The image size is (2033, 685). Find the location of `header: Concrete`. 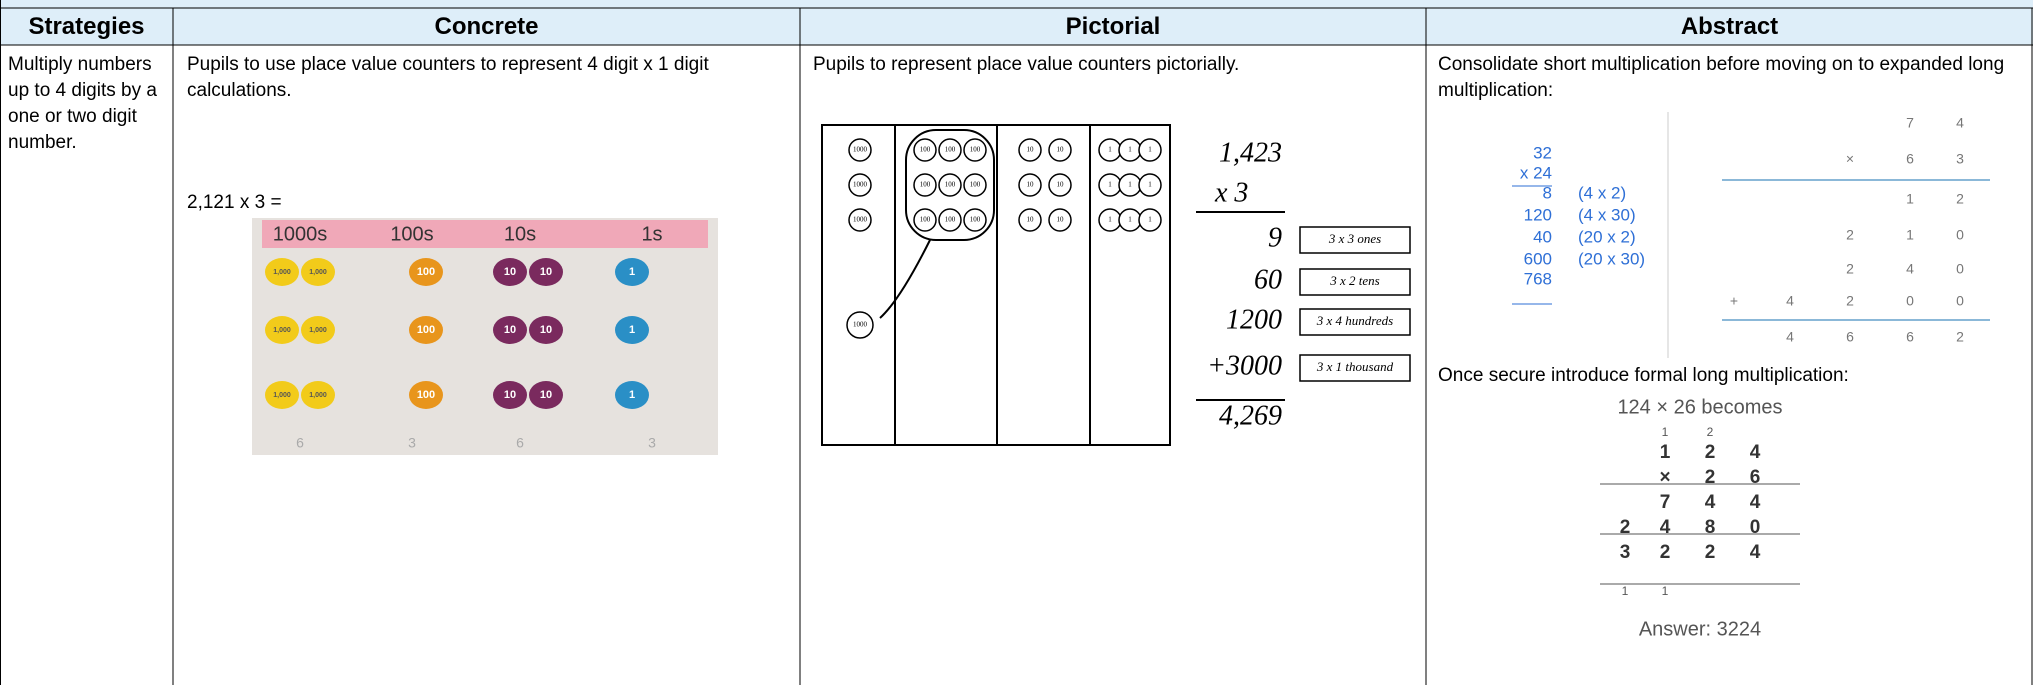

header: Concrete is located at coordinates (486, 26).